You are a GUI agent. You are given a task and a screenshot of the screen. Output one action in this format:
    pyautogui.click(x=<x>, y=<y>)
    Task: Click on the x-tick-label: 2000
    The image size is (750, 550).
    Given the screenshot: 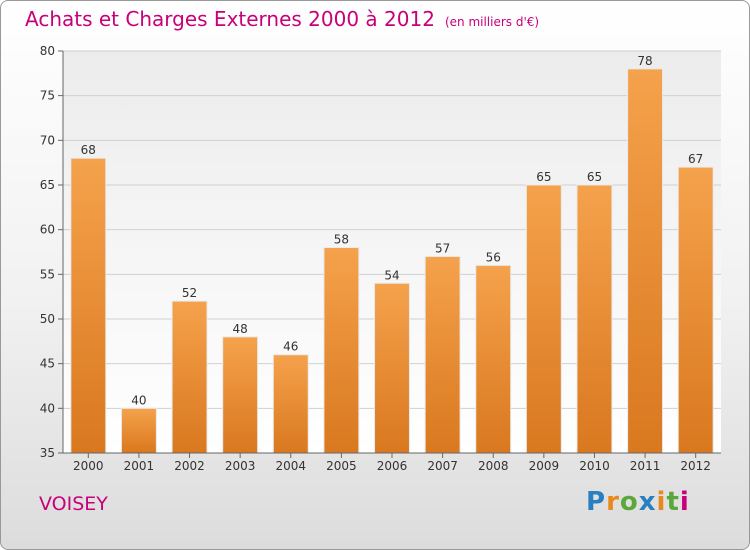 What is the action you would take?
    pyautogui.click(x=88, y=466)
    